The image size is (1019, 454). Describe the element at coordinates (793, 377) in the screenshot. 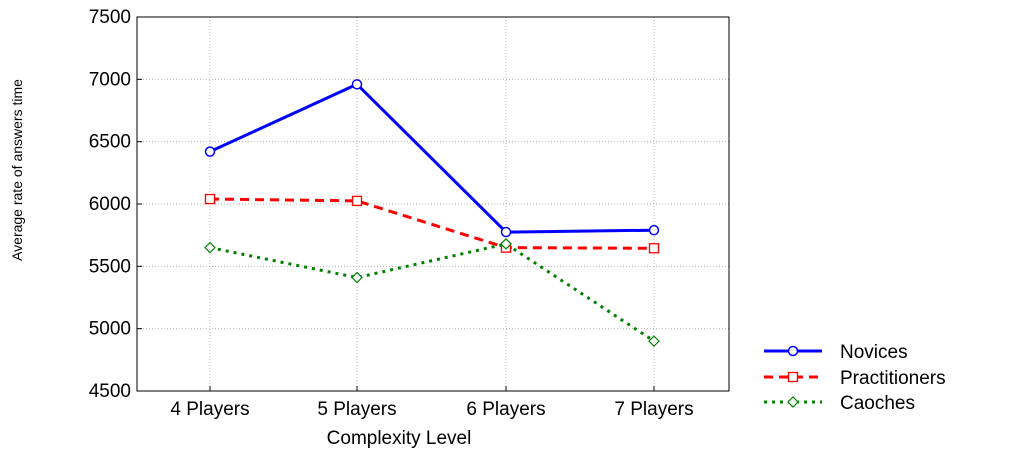

I see `legend-marker-practitioners` at that location.